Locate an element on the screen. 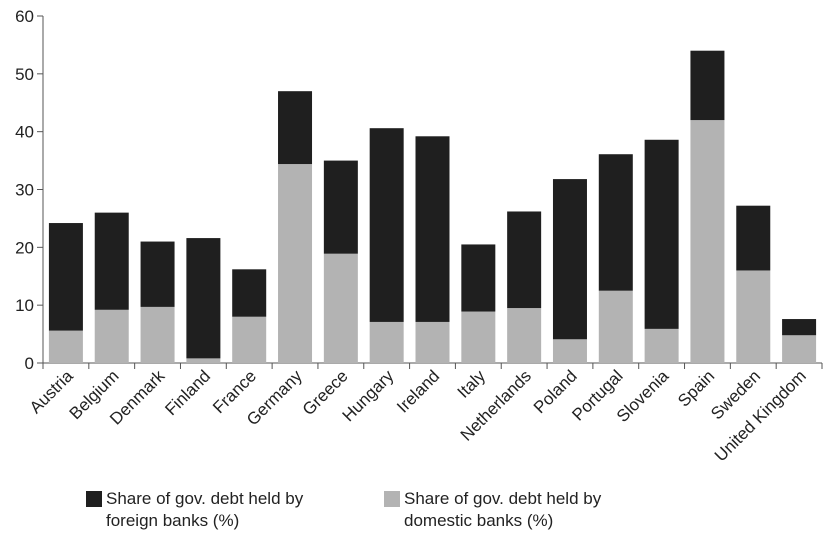 The image size is (828, 538). x-tick-label: Slovenia is located at coordinates (643, 396).